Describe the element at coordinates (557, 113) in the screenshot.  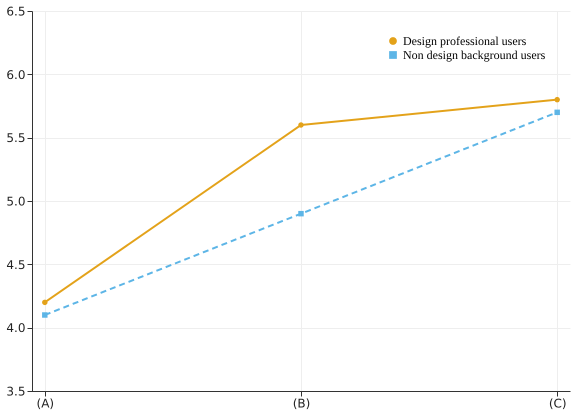
I see `point` at that location.